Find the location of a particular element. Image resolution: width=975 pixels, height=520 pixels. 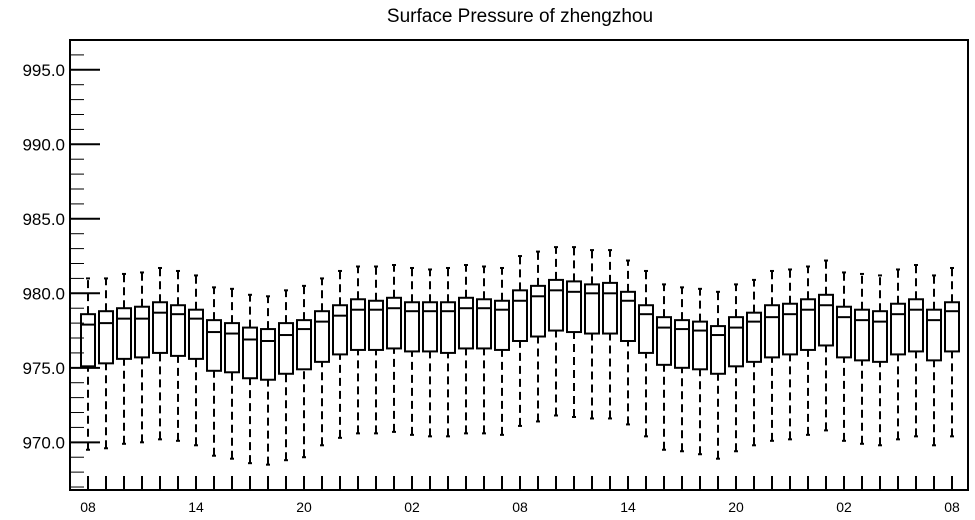

y-tick-label: 985.0 is located at coordinates (43, 219).